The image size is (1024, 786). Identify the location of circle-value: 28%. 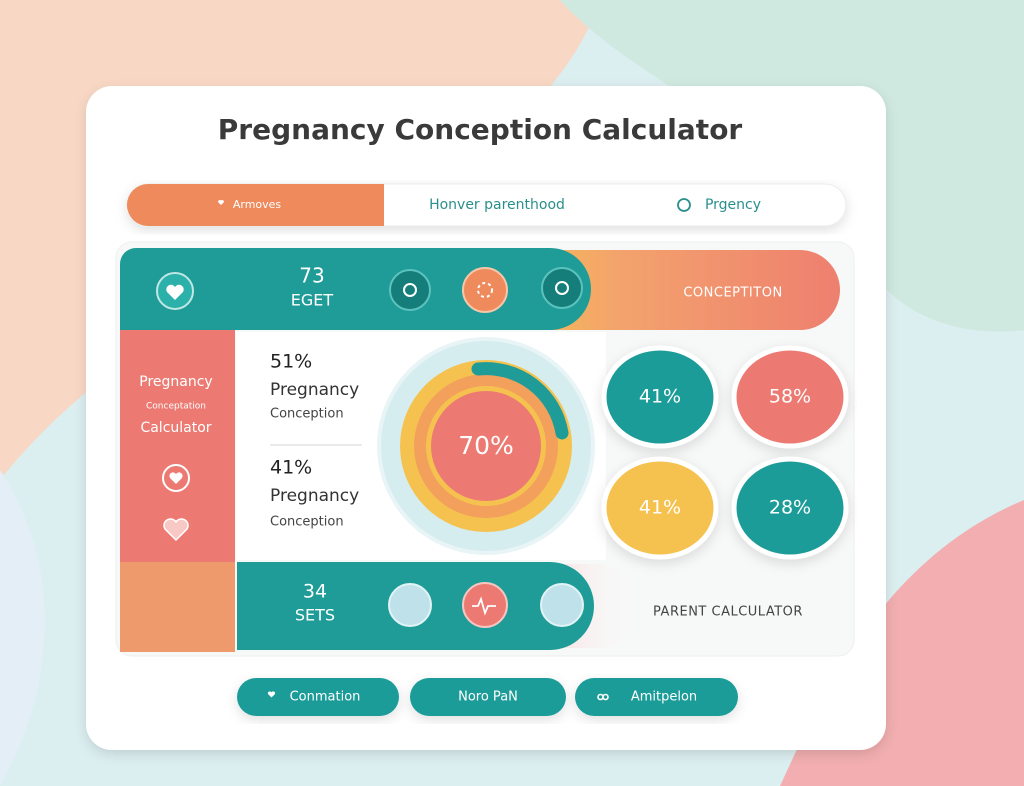
(790, 508).